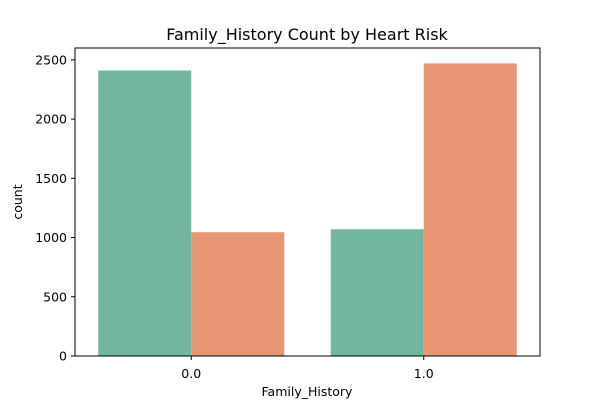 This screenshot has width=600, height=400. Describe the element at coordinates (63, 356) in the screenshot. I see `y-tick-label: 0` at that location.